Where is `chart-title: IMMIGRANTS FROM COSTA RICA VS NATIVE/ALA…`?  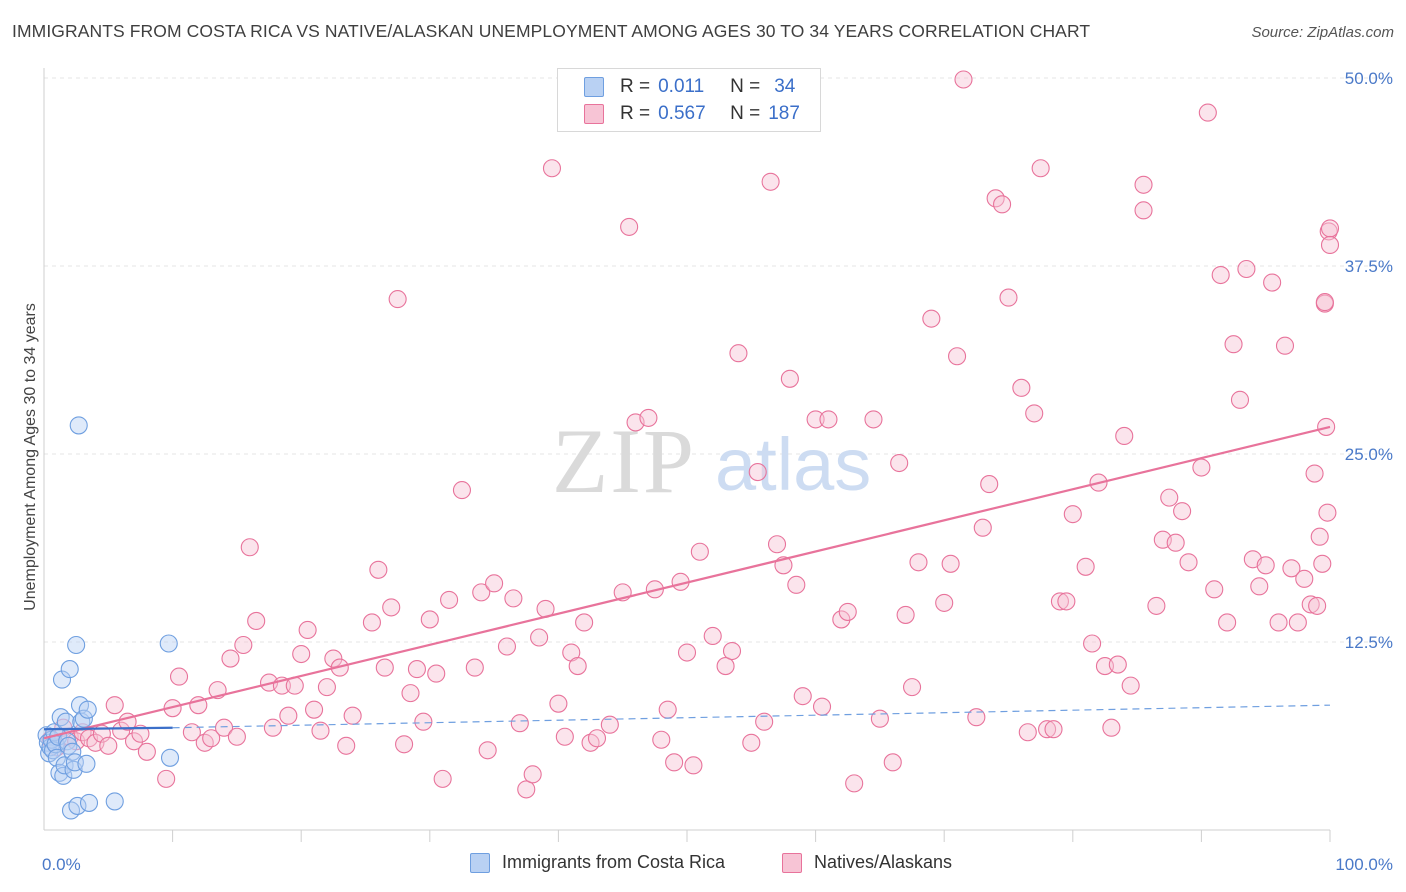
chart-title: IMMIGRANTS FROM COSTA RICA VS NATIVE/ALA… is located at coordinates (551, 31).